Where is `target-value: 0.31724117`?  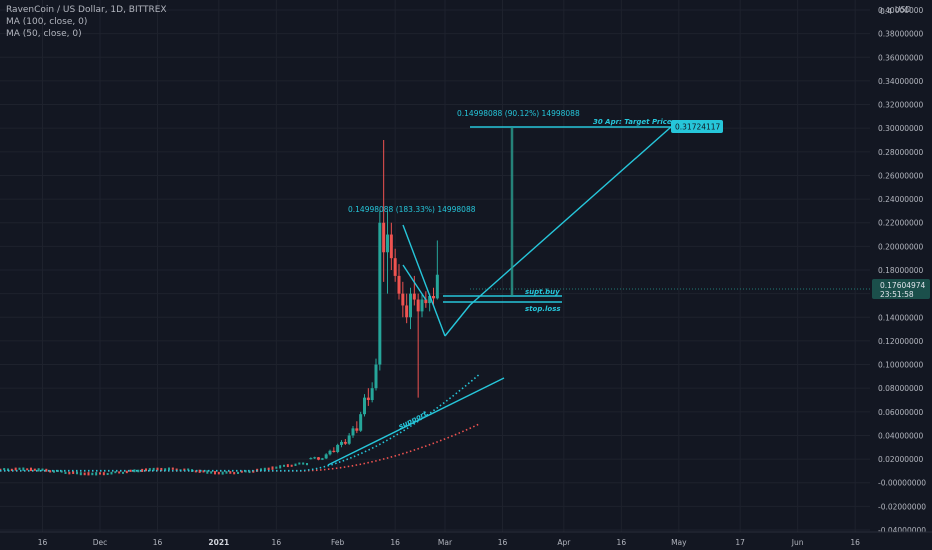 target-value: 0.31724117 is located at coordinates (698, 127).